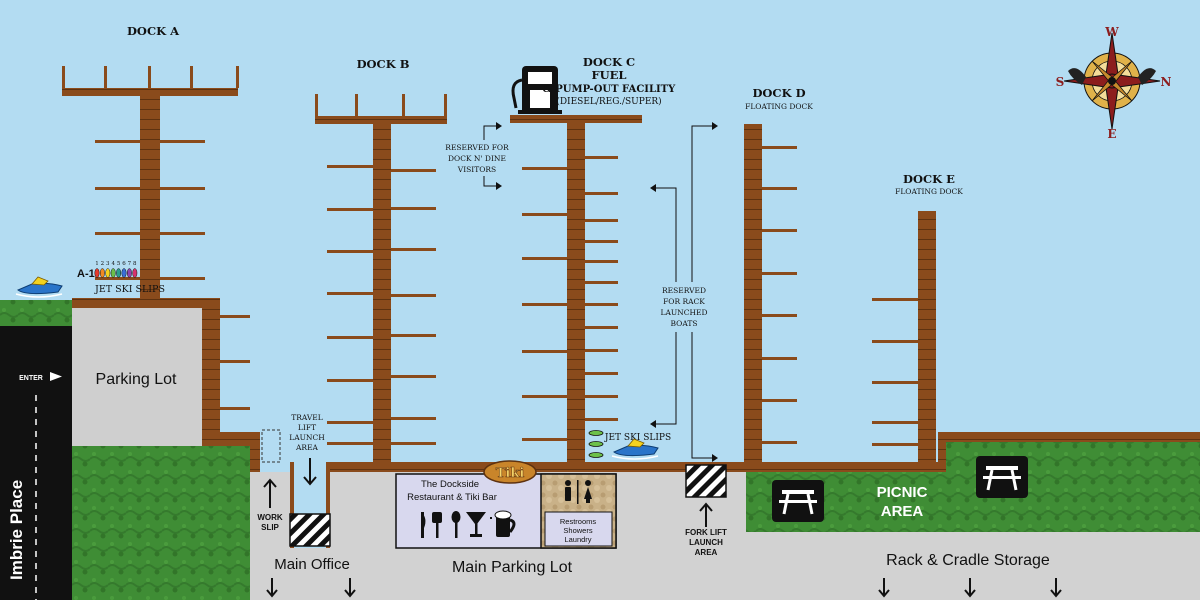  What do you see at coordinates (609, 89) in the screenshot?
I see `dock-c-pumpout-label: & PUMP-OUT FACILITY` at bounding box center [609, 89].